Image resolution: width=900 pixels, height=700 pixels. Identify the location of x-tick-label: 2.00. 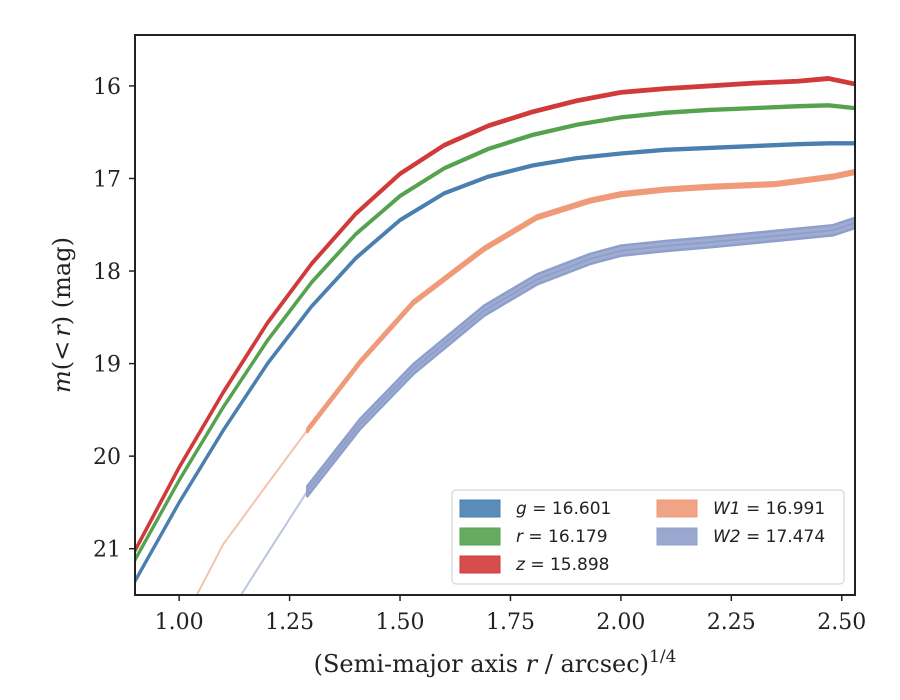
(620, 622).